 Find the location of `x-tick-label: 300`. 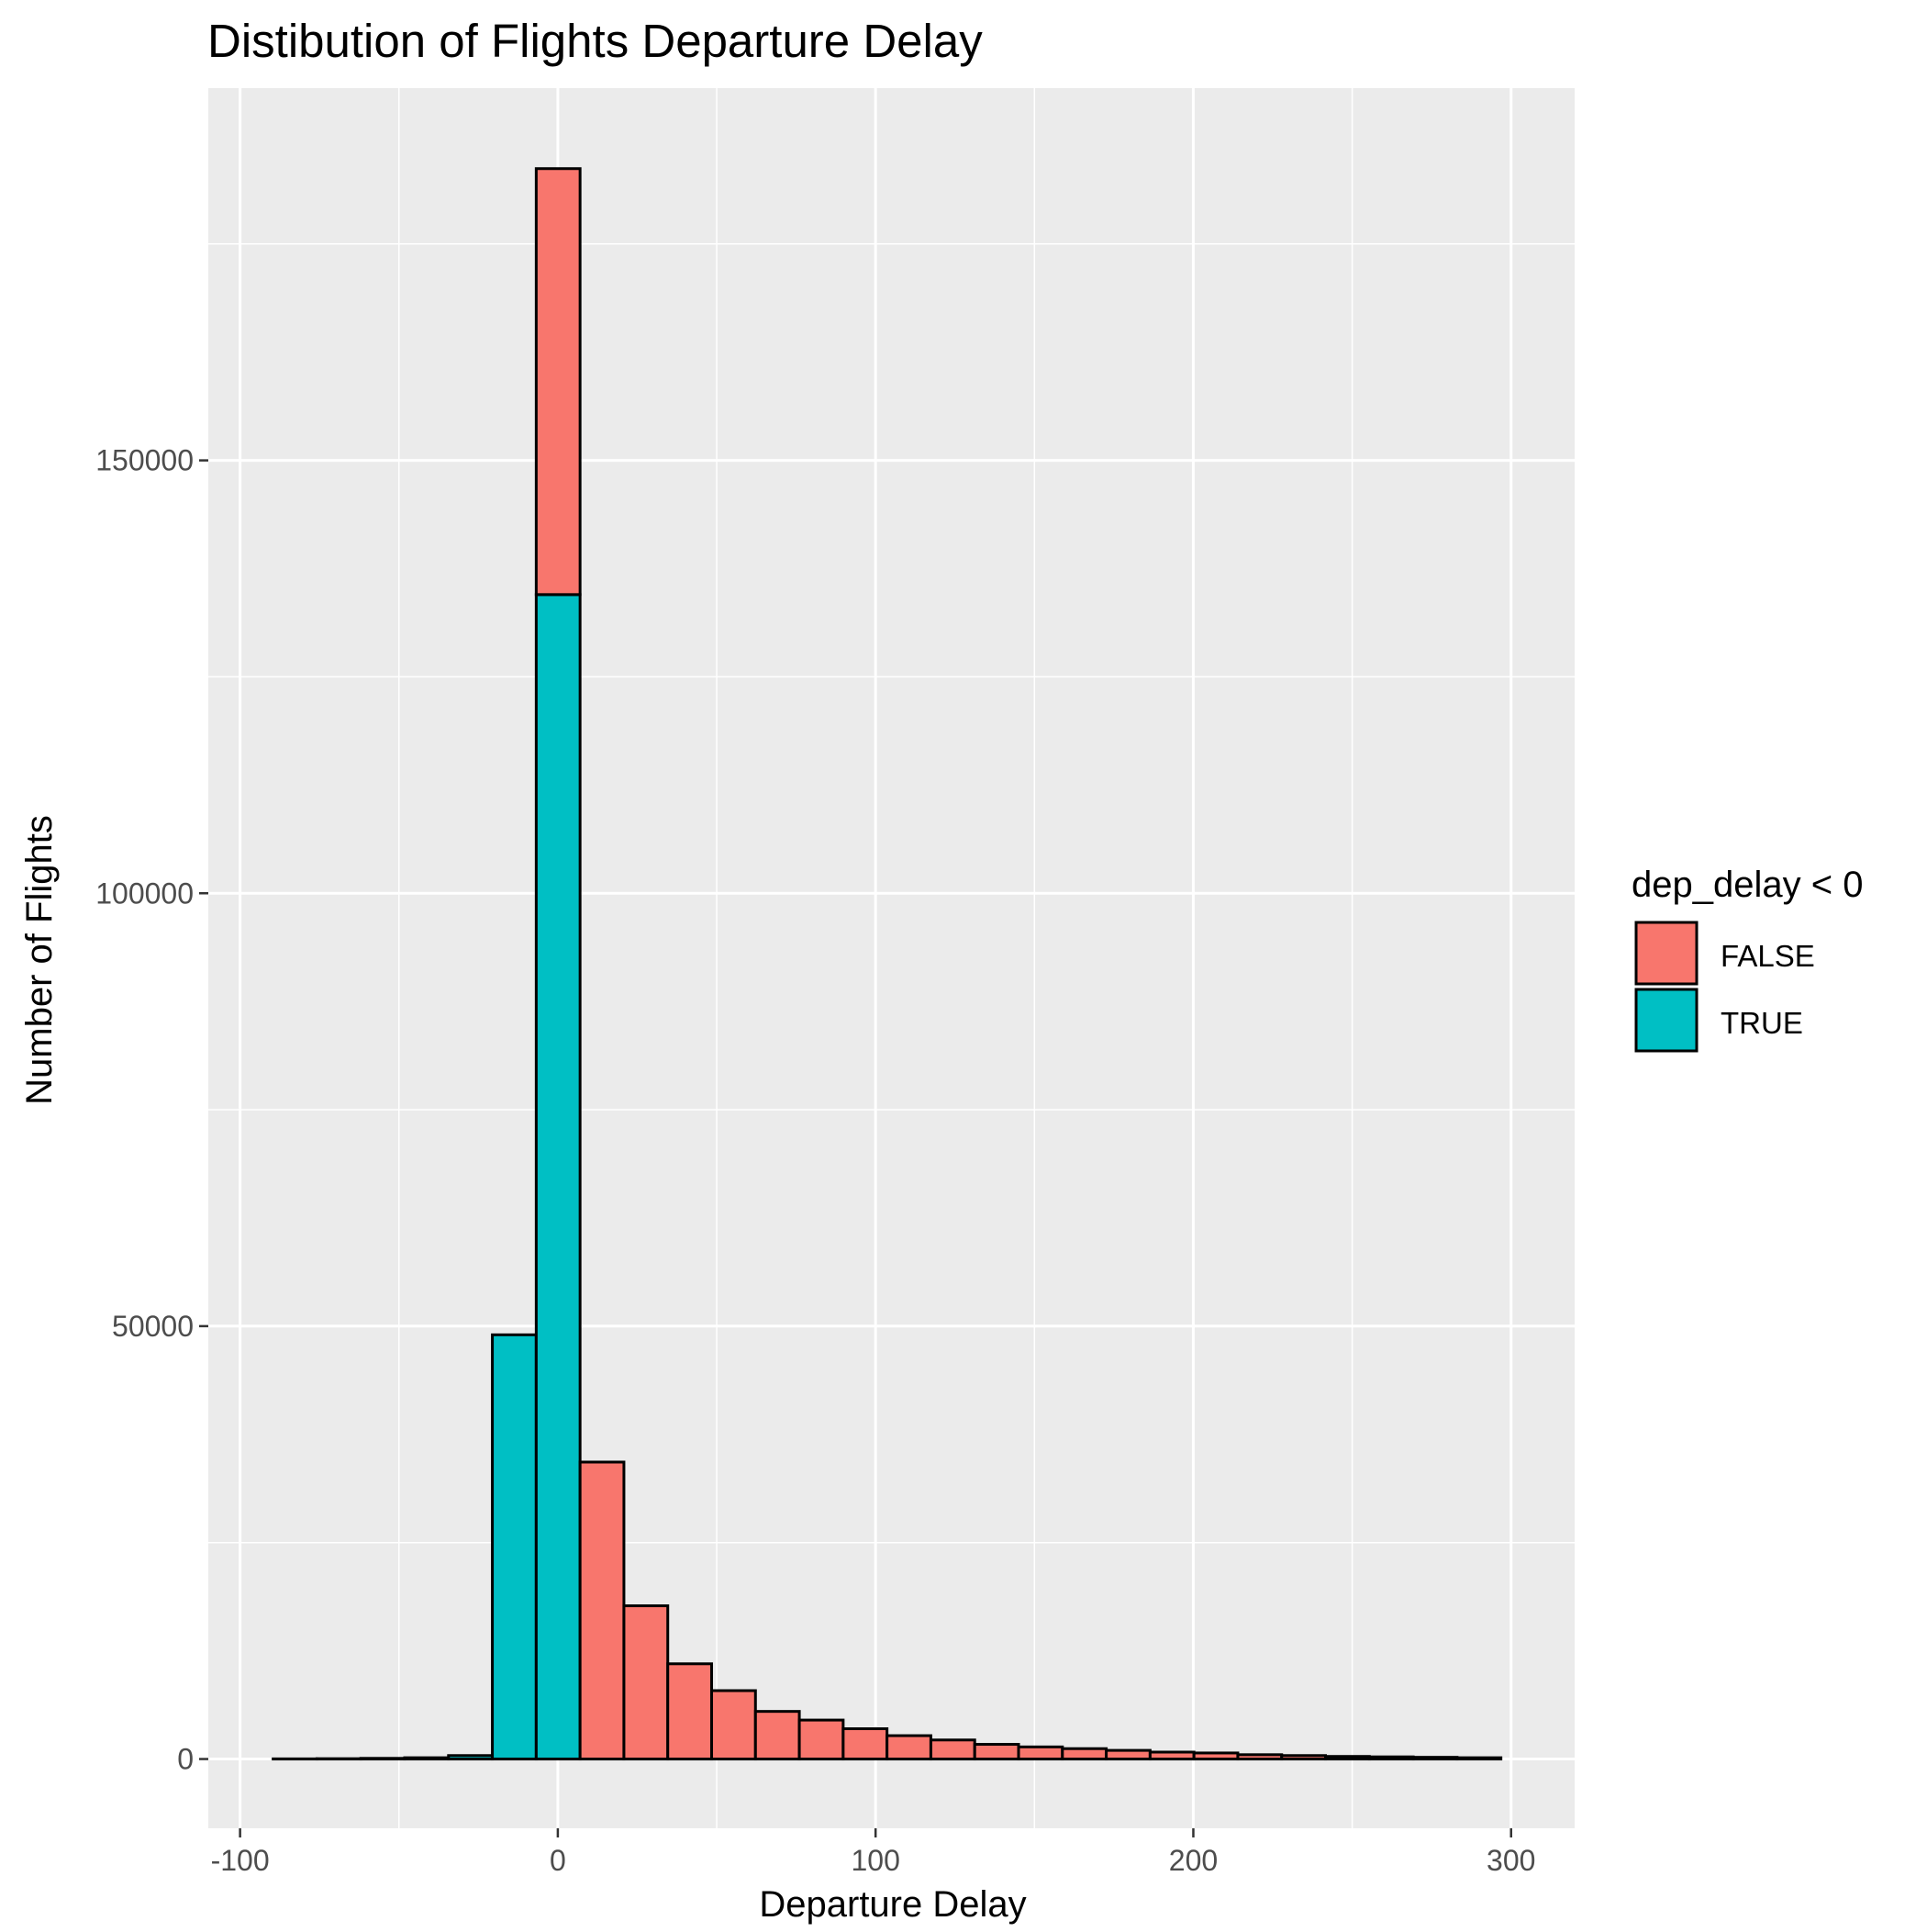

x-tick-label: 300 is located at coordinates (1511, 1860).